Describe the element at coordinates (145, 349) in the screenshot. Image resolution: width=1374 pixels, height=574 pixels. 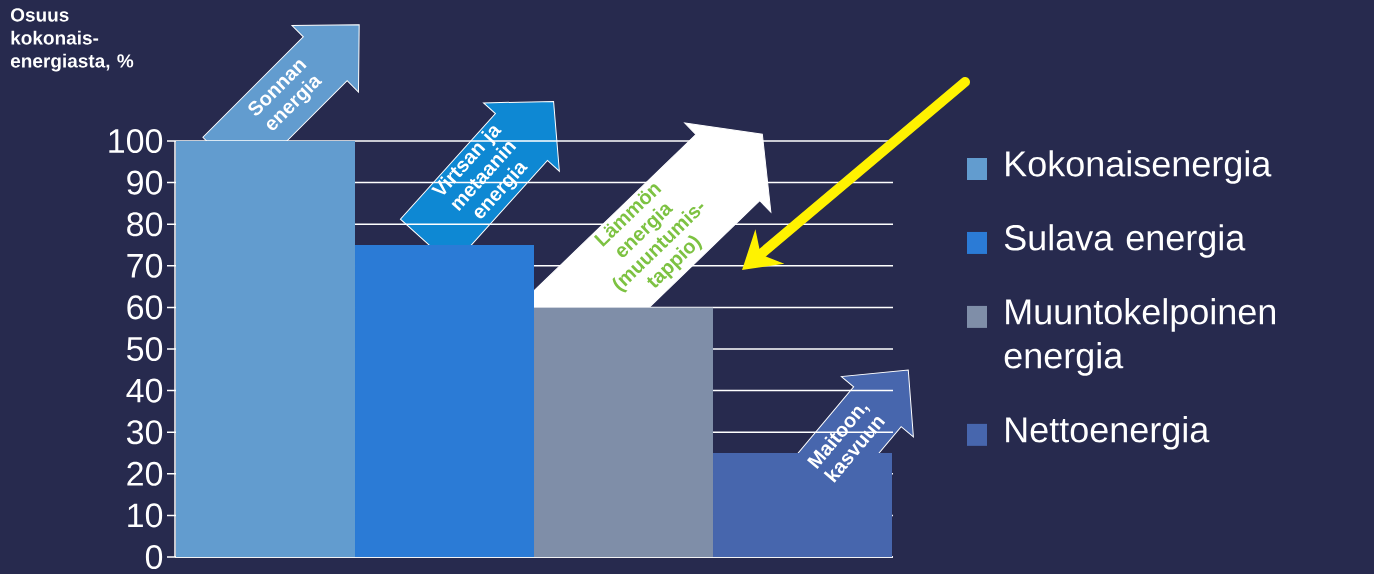
I see `y-tick-label: 50` at that location.